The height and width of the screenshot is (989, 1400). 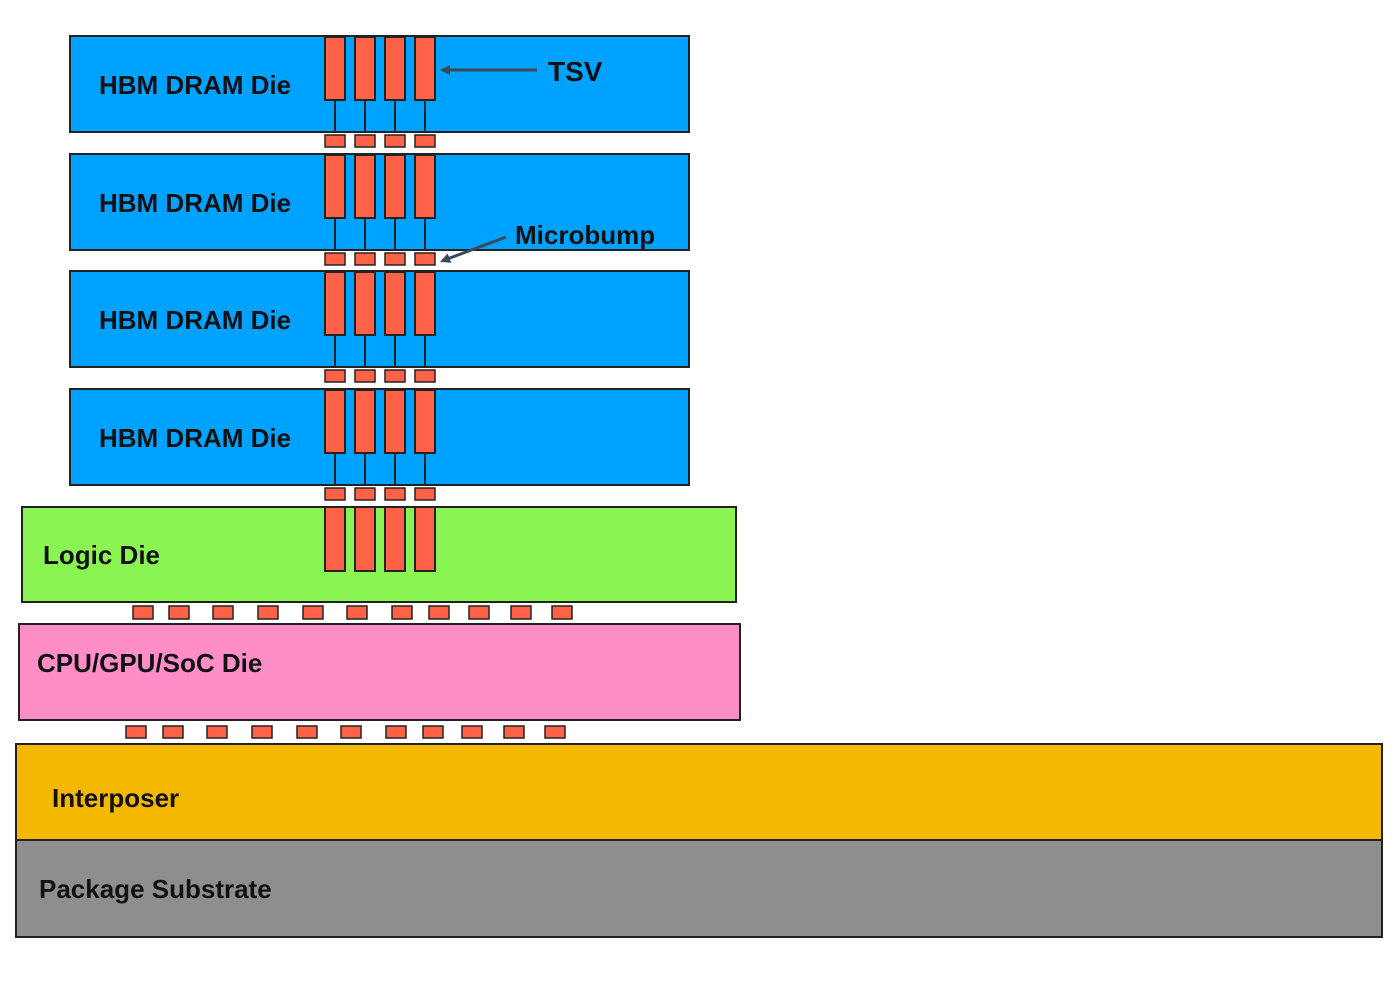 I want to click on microbump-arrow, so click(x=473, y=249).